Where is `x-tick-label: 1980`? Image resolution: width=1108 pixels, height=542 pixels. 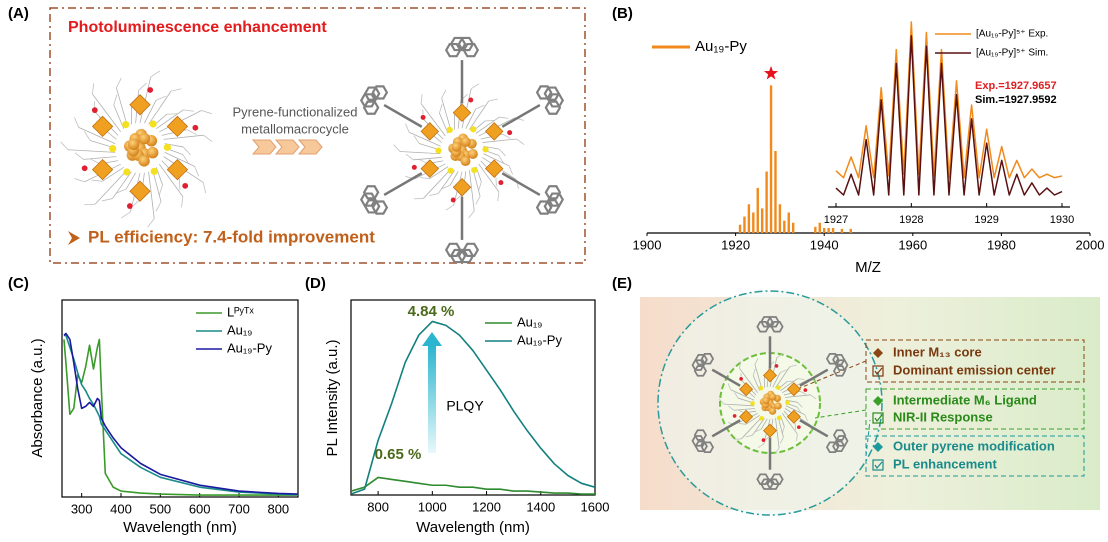
x-tick-label: 1980 is located at coordinates (1001, 244).